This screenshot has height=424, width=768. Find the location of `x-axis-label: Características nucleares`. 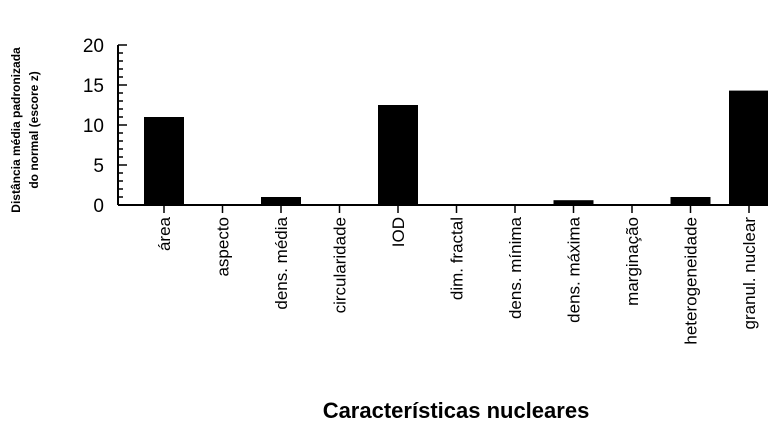

x-axis-label: Características nucleares is located at coordinates (456, 410).